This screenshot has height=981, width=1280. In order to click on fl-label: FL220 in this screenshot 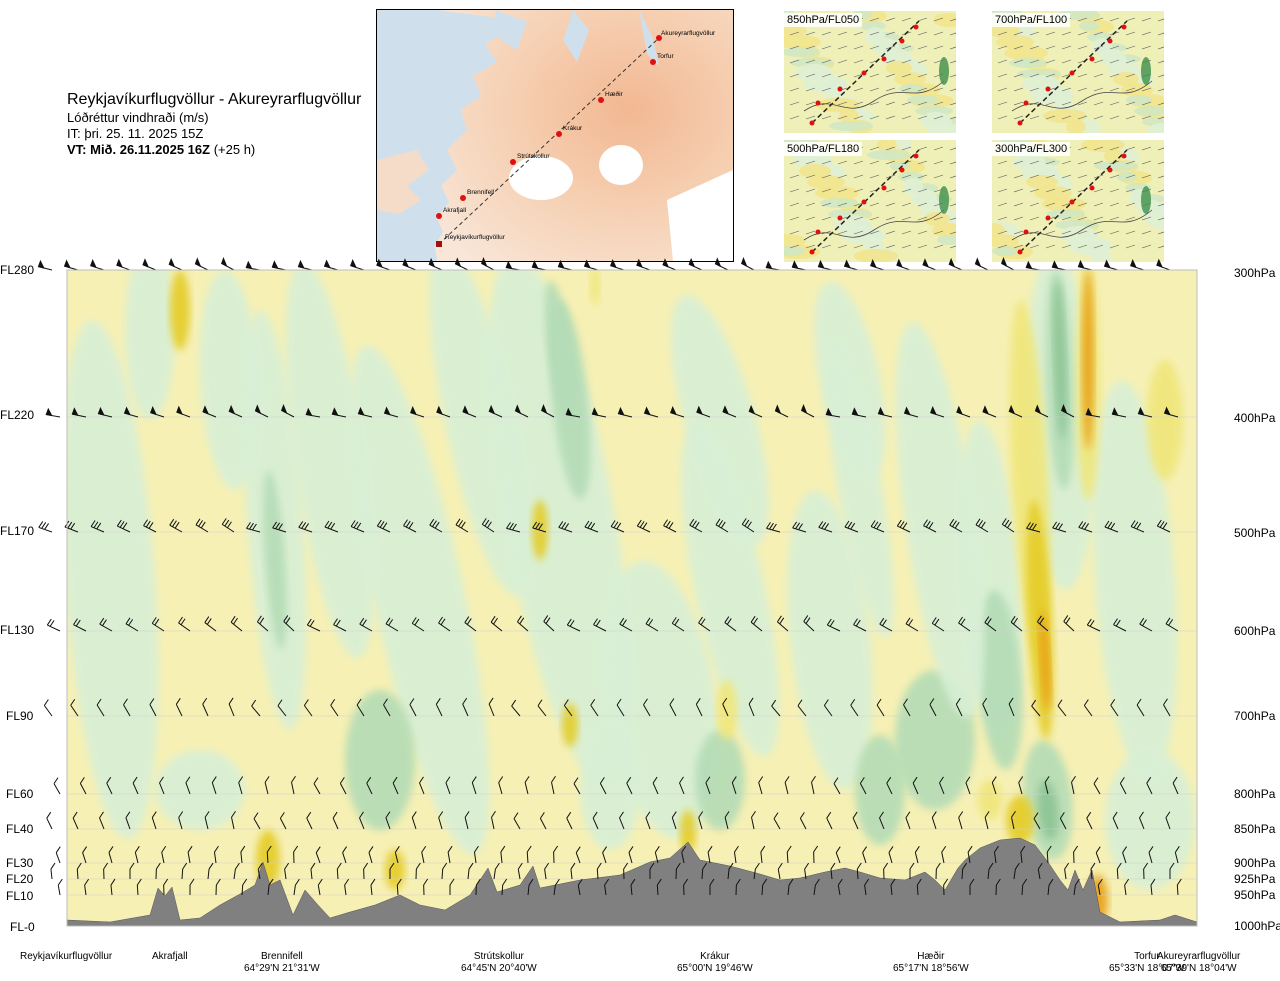, I will do `click(17, 415)`.